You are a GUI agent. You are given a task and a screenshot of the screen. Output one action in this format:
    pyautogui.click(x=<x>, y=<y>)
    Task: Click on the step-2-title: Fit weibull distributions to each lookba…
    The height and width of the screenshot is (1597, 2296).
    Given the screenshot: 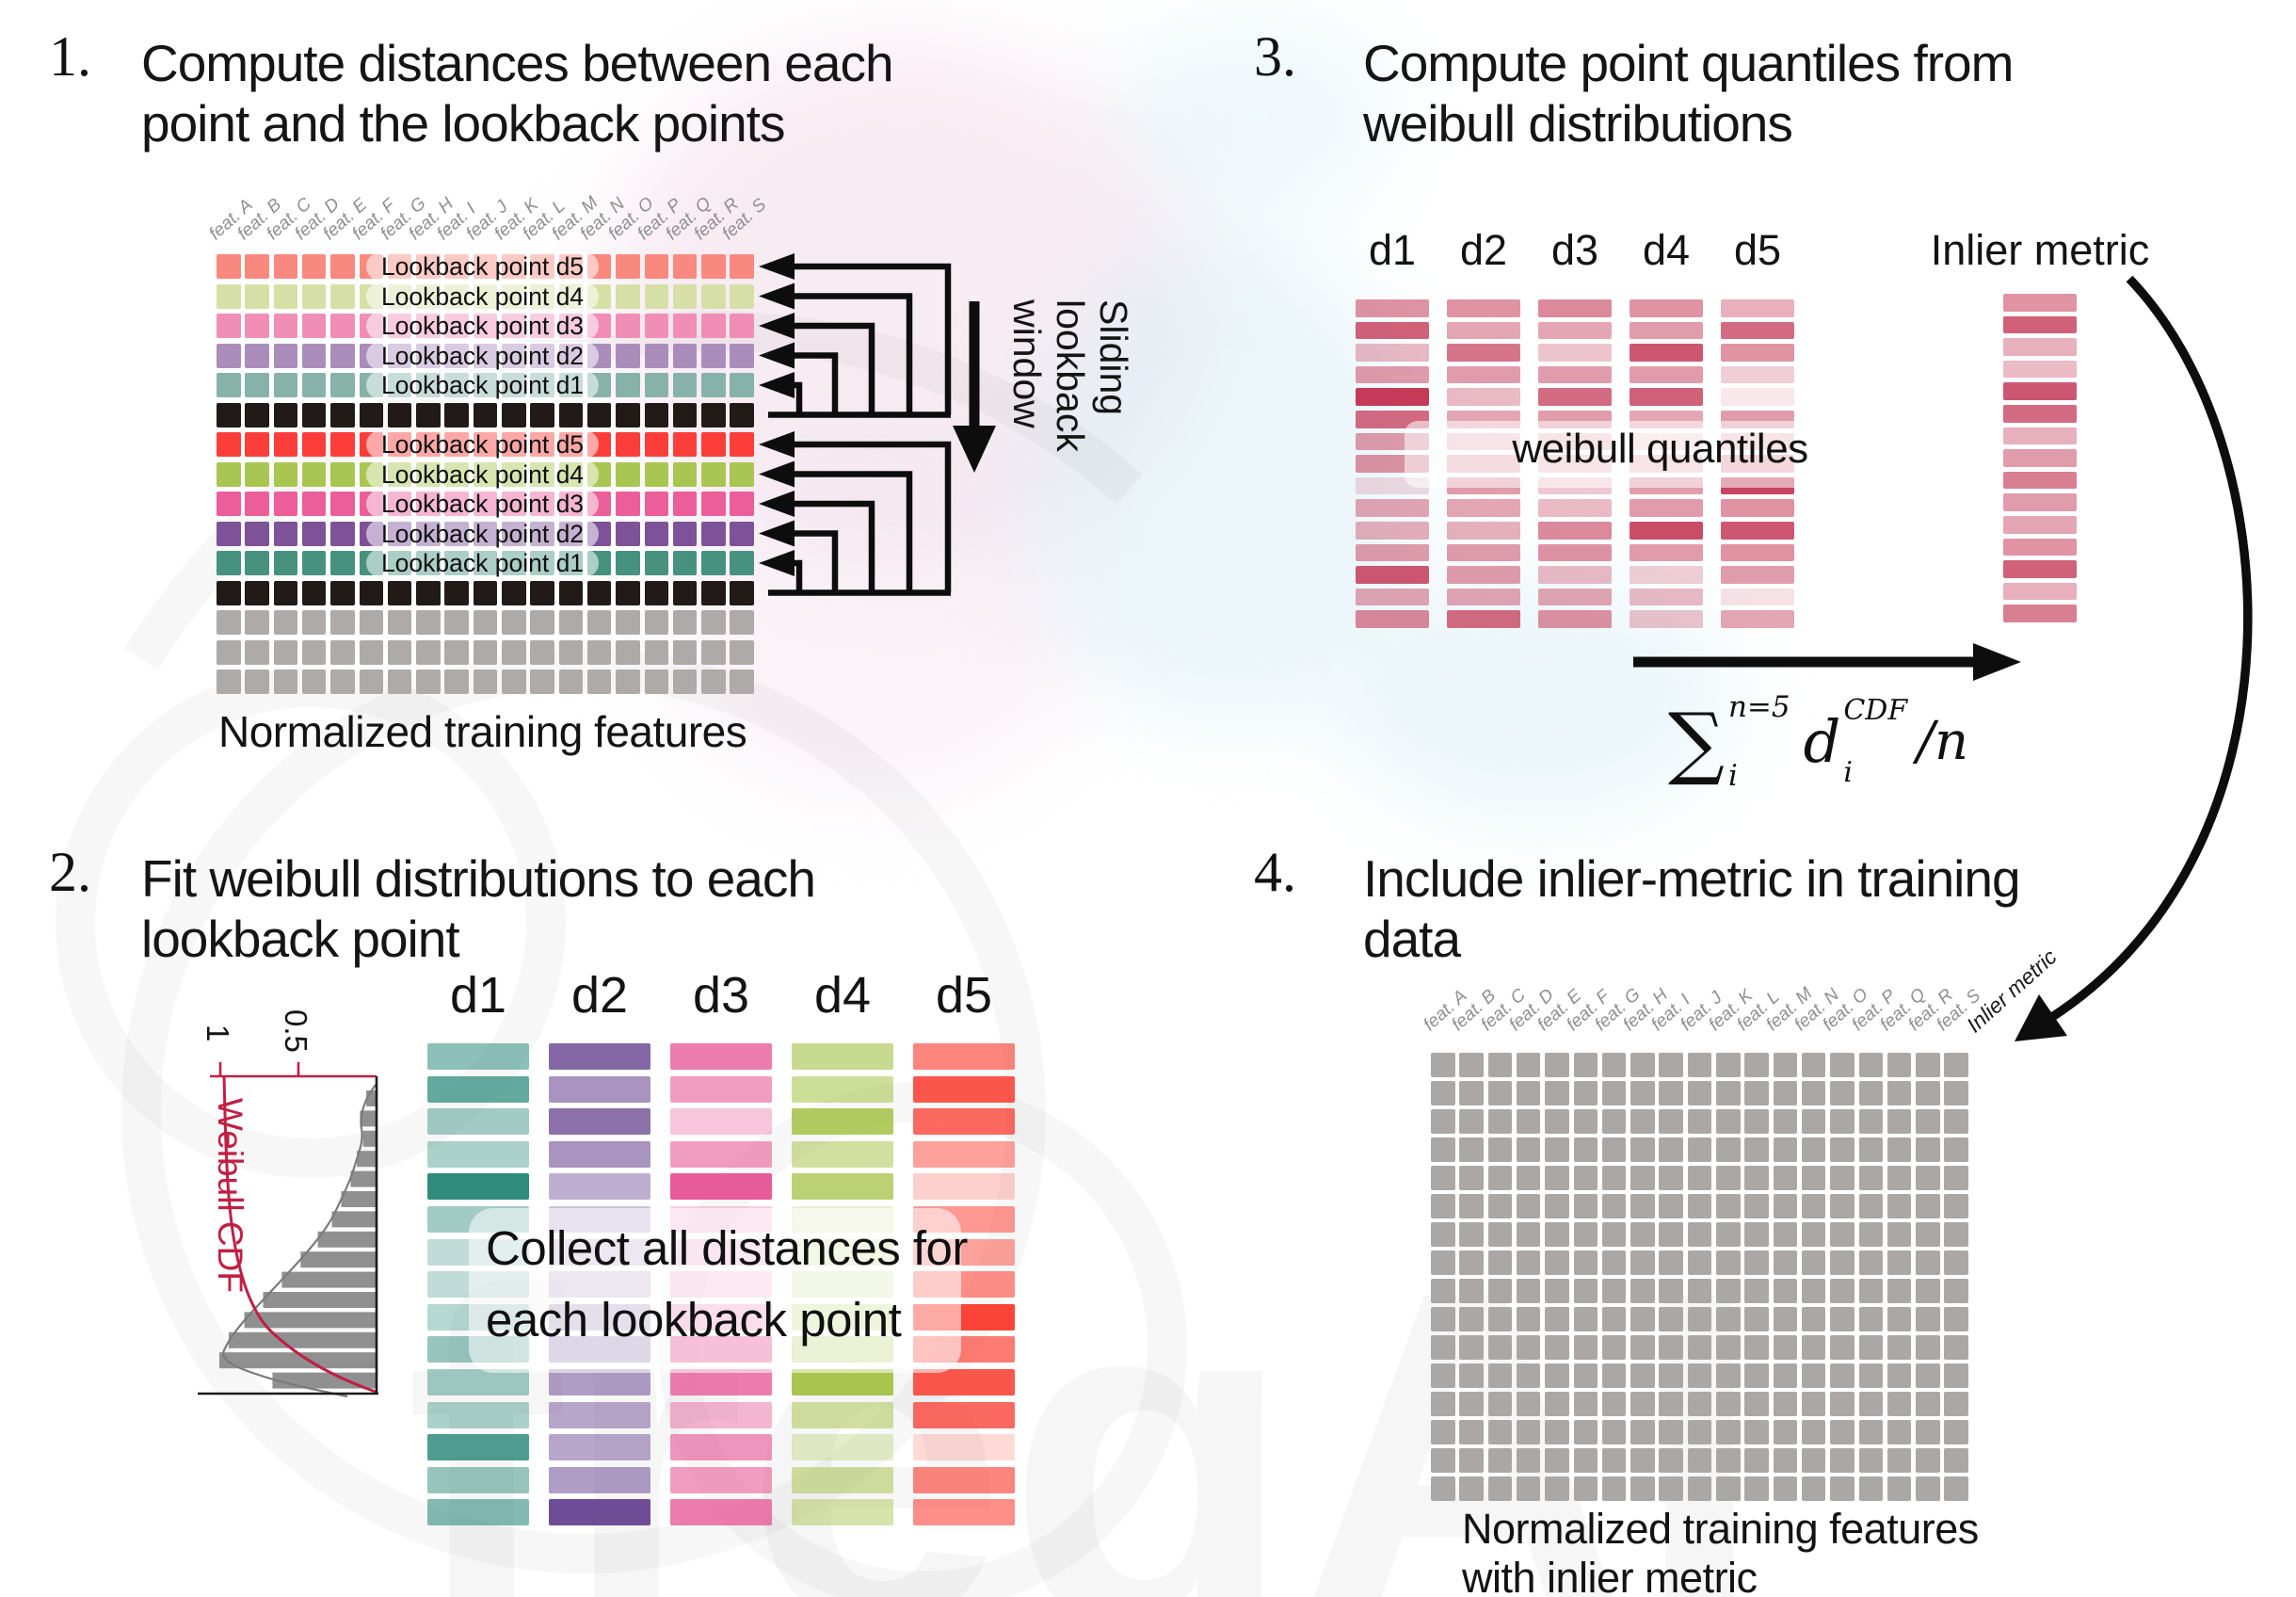 What is the action you would take?
    pyautogui.click(x=478, y=909)
    